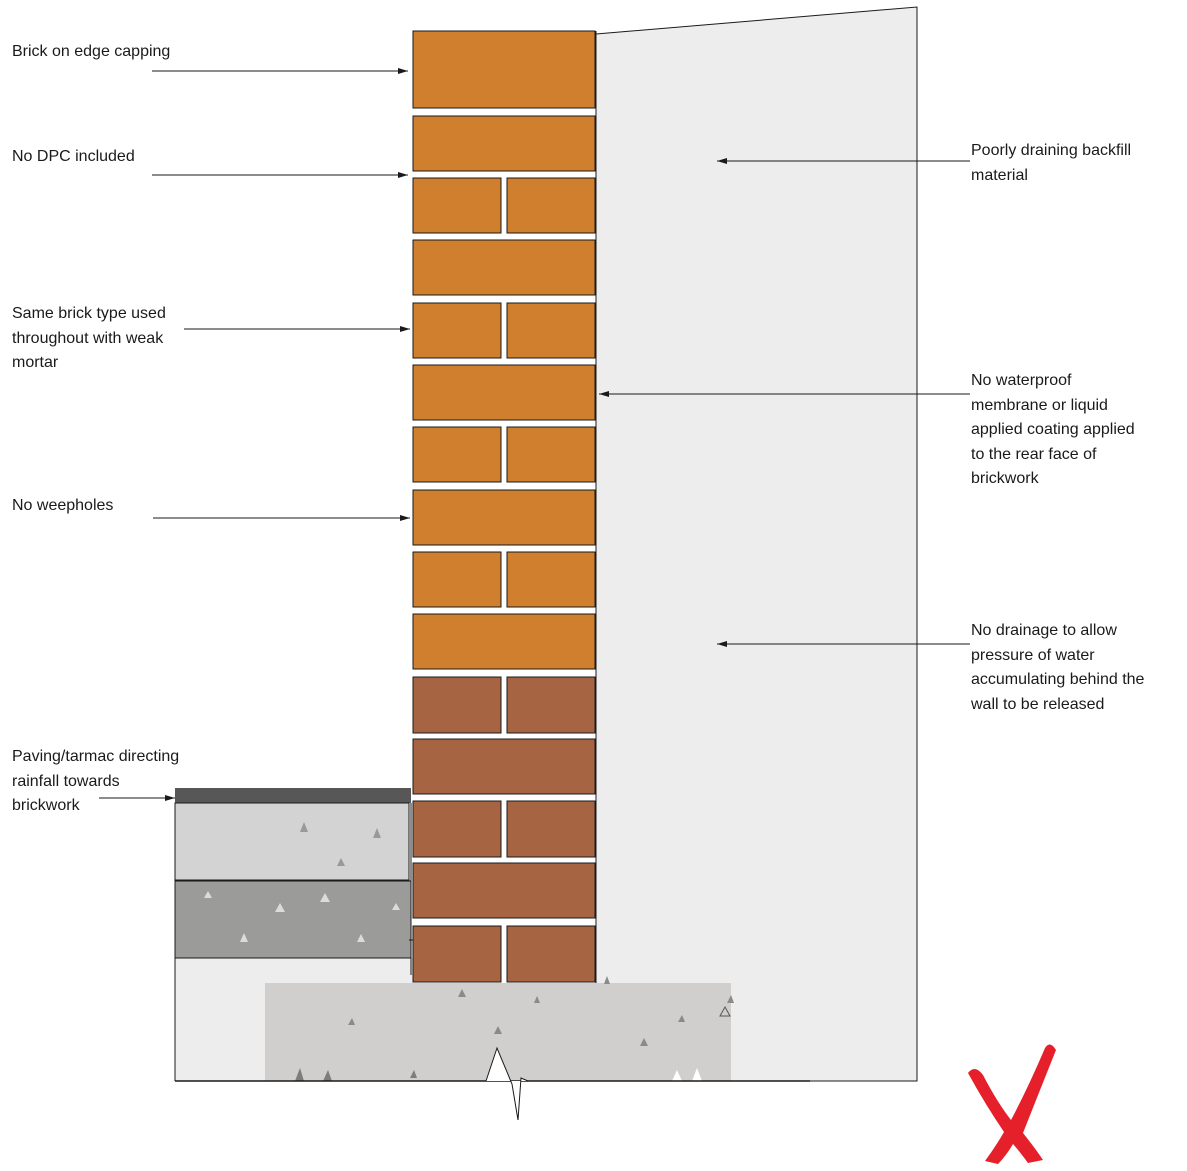  What do you see at coordinates (999, 175) in the screenshot?
I see `label-line: material` at bounding box center [999, 175].